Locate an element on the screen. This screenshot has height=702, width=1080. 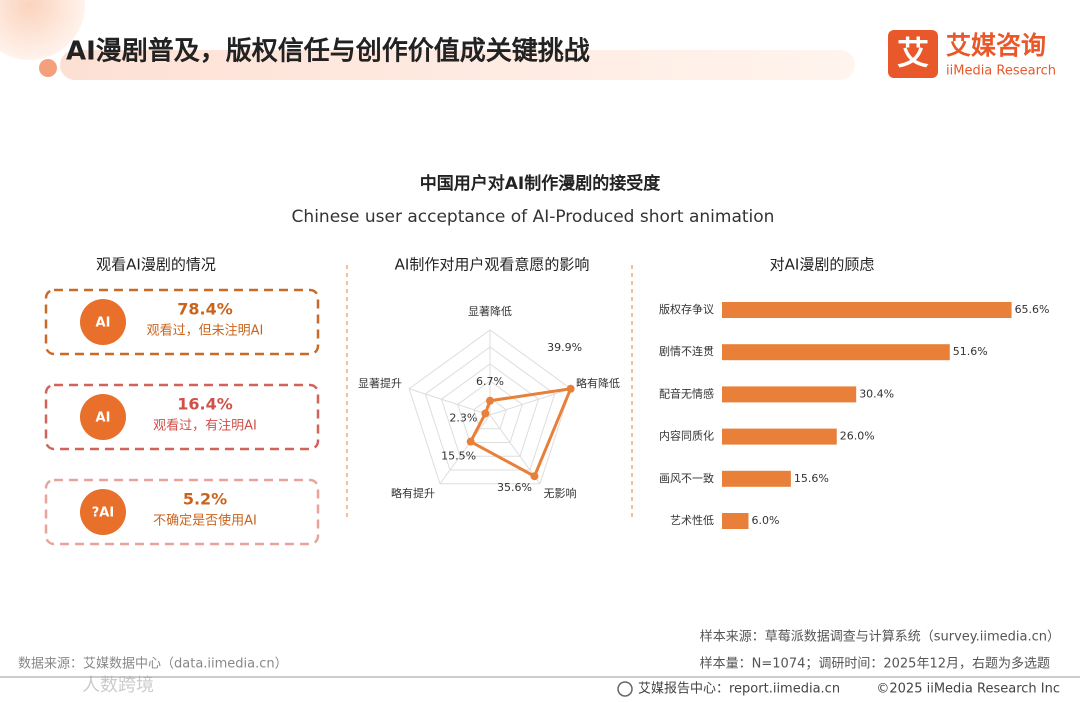
value-label: 65.6% is located at coordinates (1032, 309).